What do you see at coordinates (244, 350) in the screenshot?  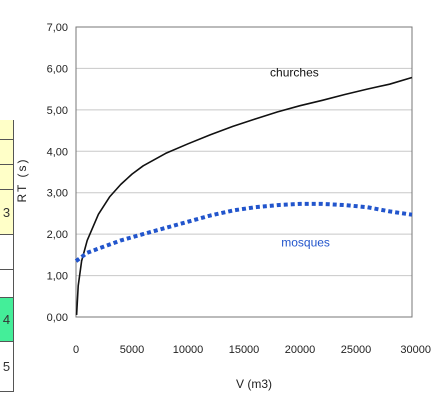 I see `x-tick-label: 15000` at bounding box center [244, 350].